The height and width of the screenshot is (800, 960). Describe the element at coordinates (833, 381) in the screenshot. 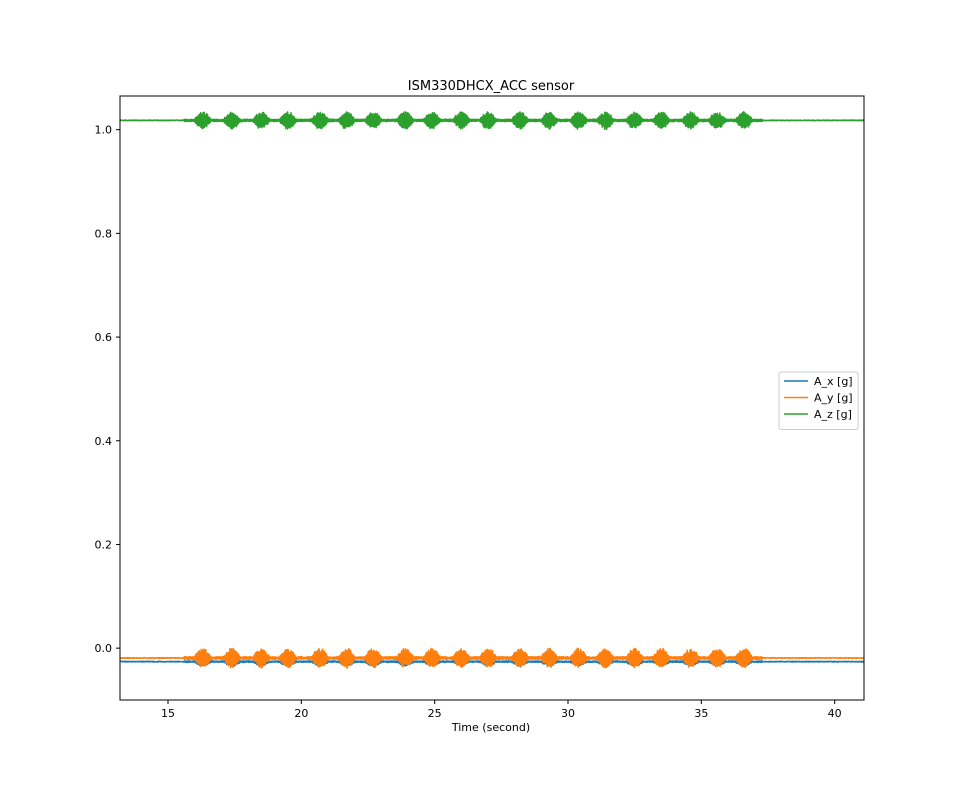

I see `legend-label: A_x [g]` at that location.